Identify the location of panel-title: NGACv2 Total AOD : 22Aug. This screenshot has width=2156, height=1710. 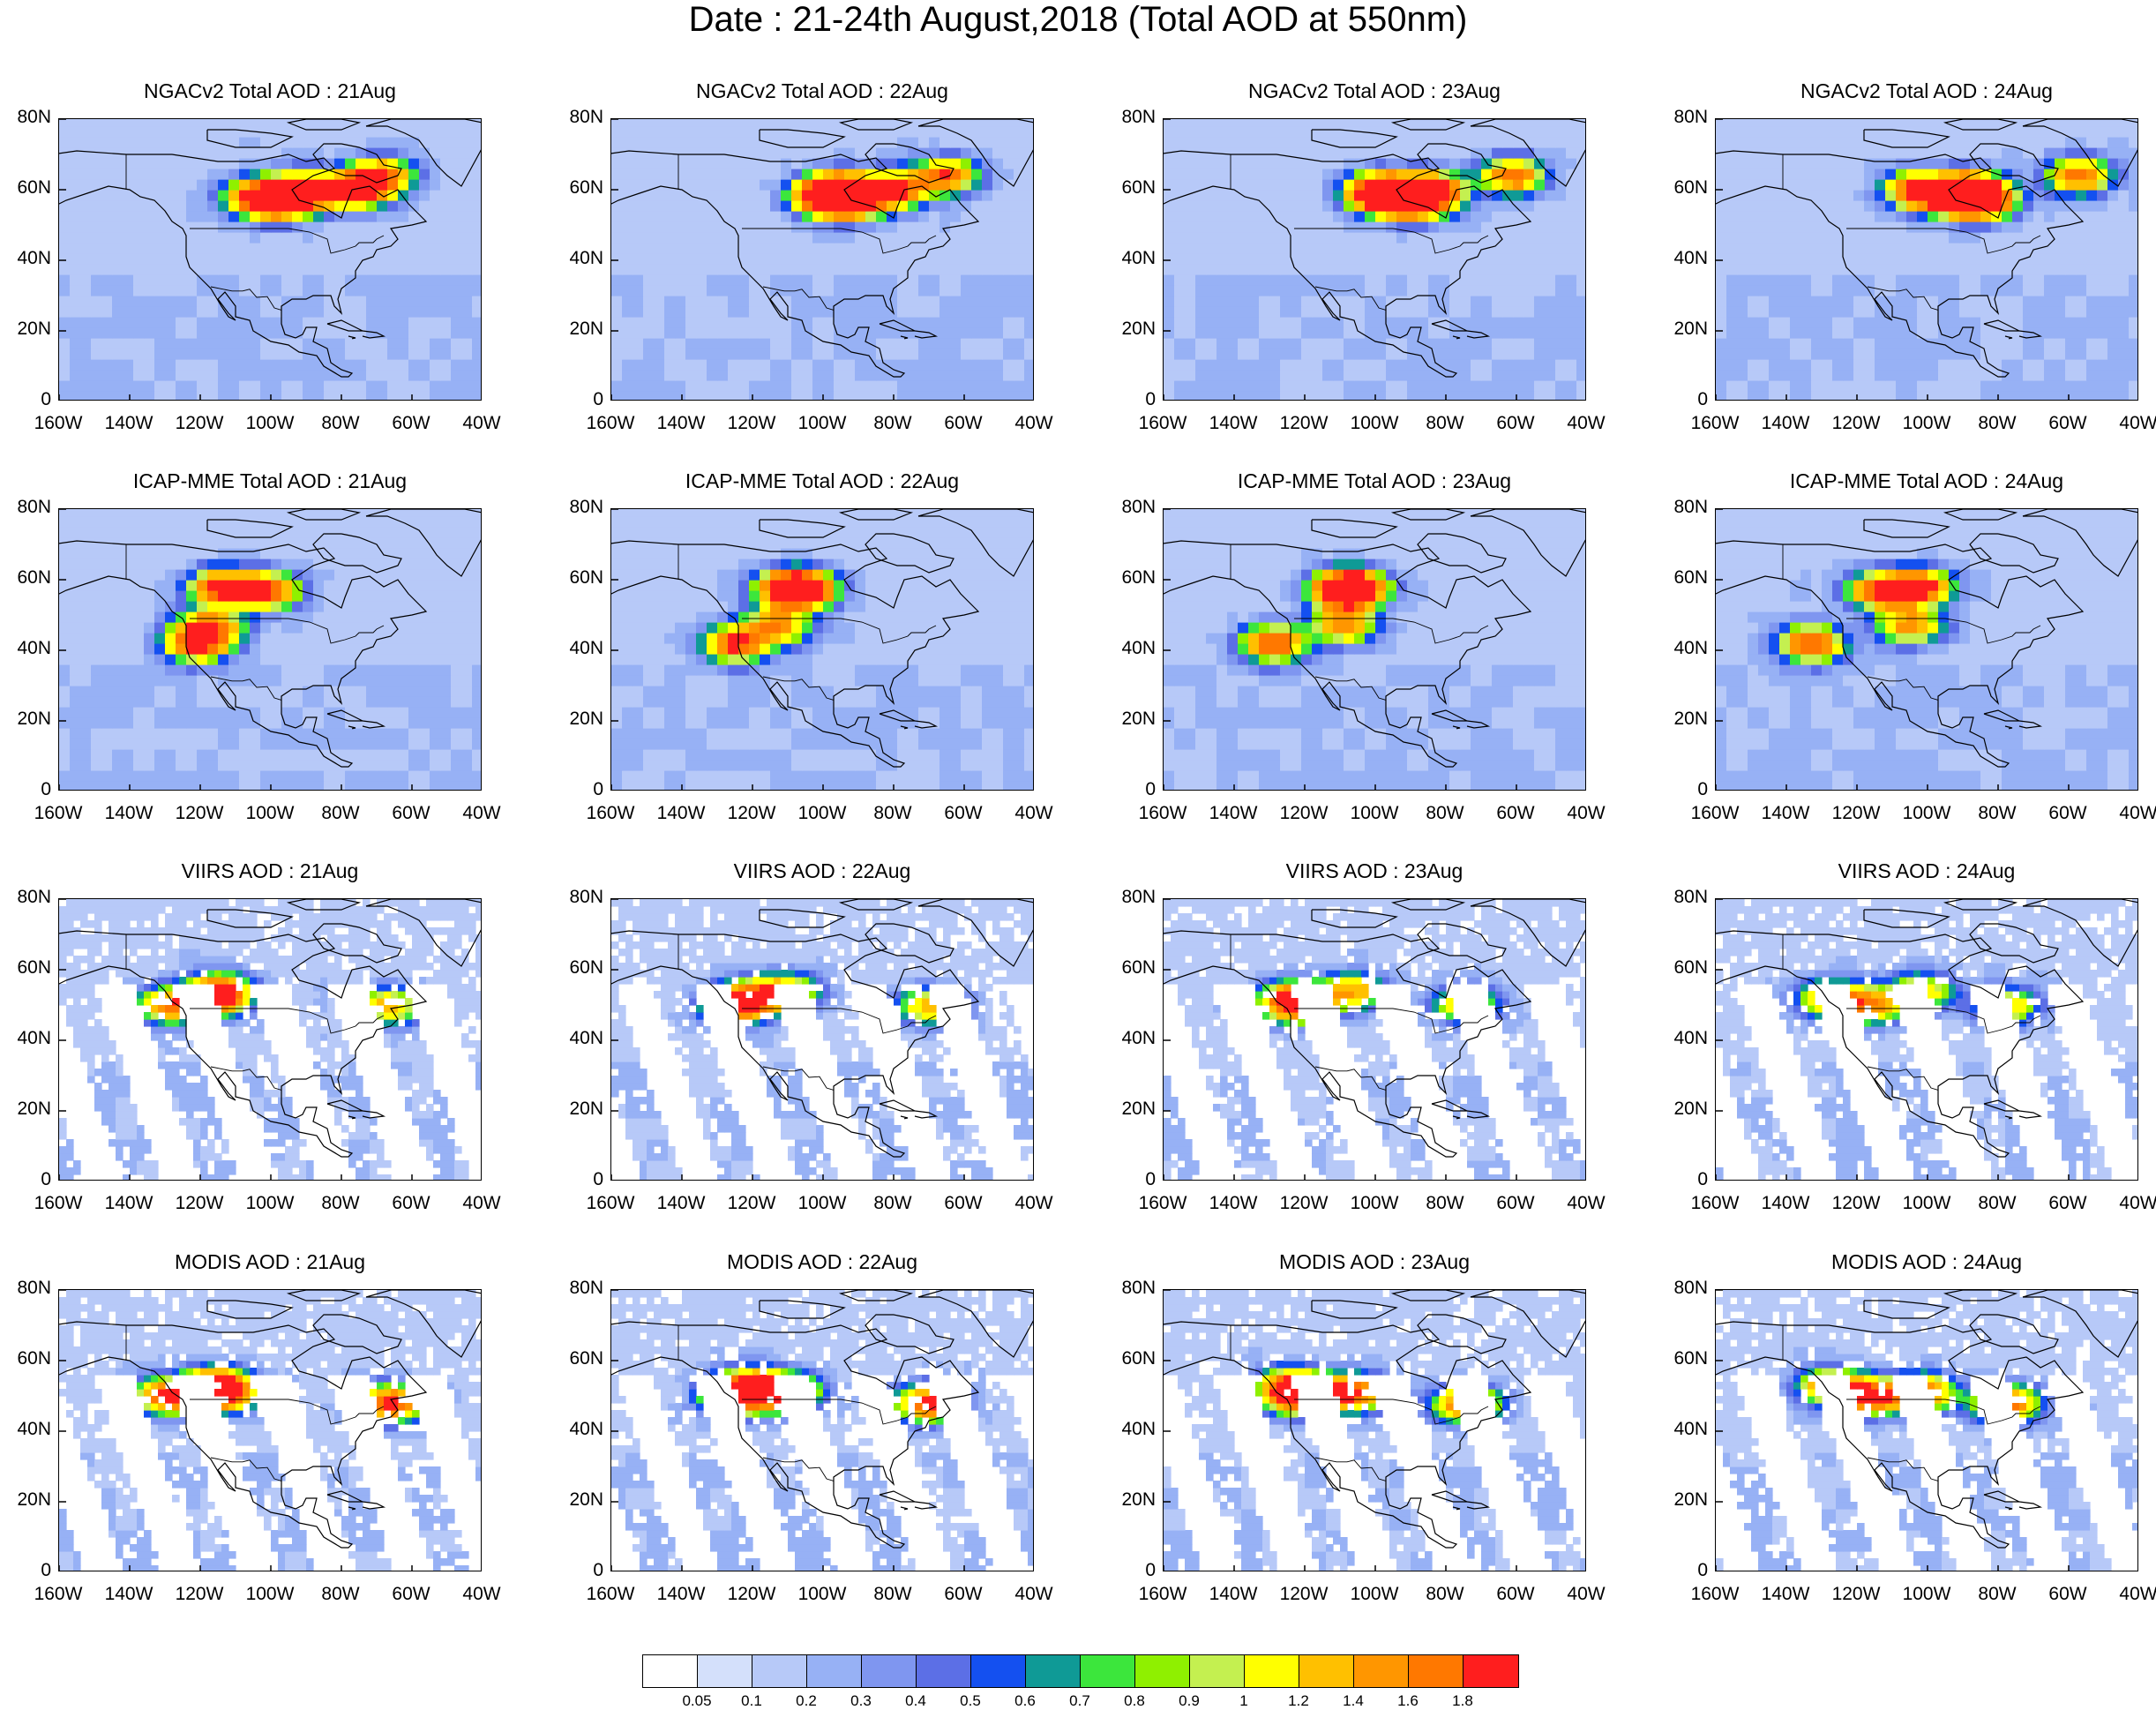
(822, 90).